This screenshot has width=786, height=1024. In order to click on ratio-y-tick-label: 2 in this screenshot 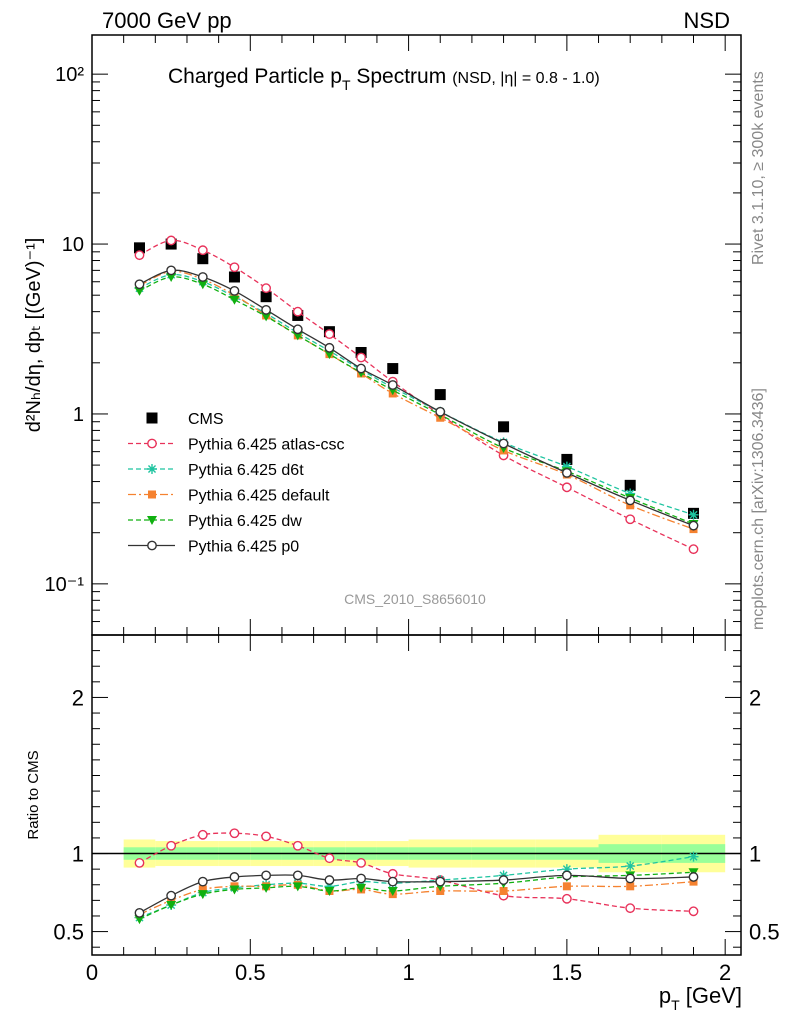, I will do `click(78, 697)`.